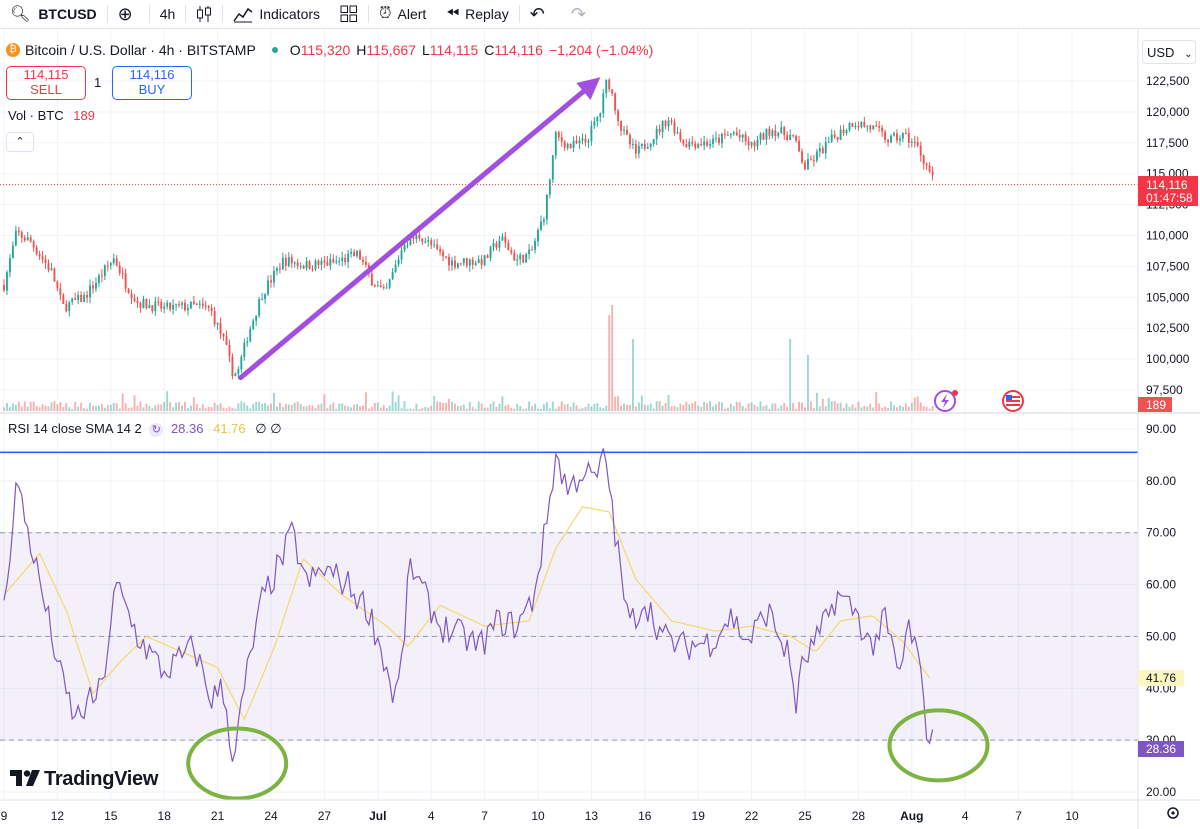 This screenshot has height=829, width=1200. Describe the element at coordinates (290, 14) in the screenshot. I see `indicators-label: Indicators` at that location.